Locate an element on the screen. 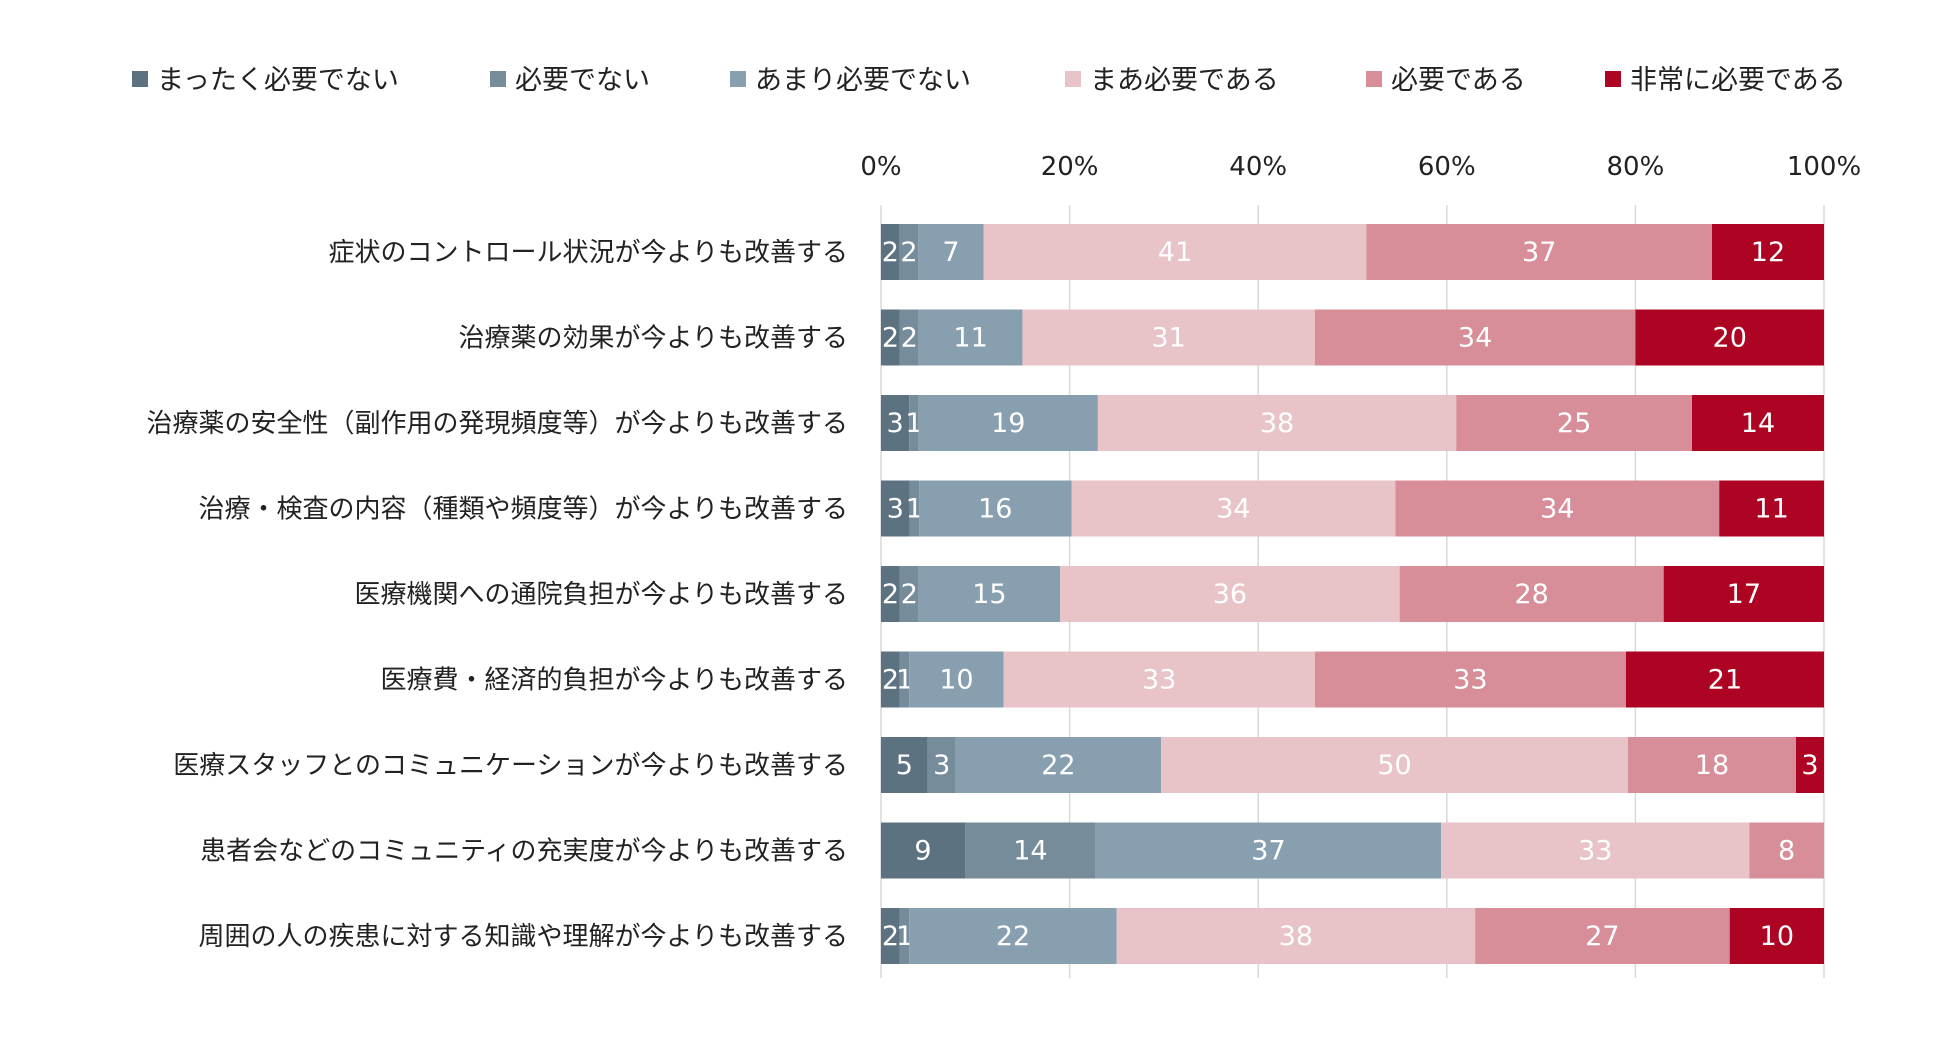  data-label: 8 is located at coordinates (1786, 851).